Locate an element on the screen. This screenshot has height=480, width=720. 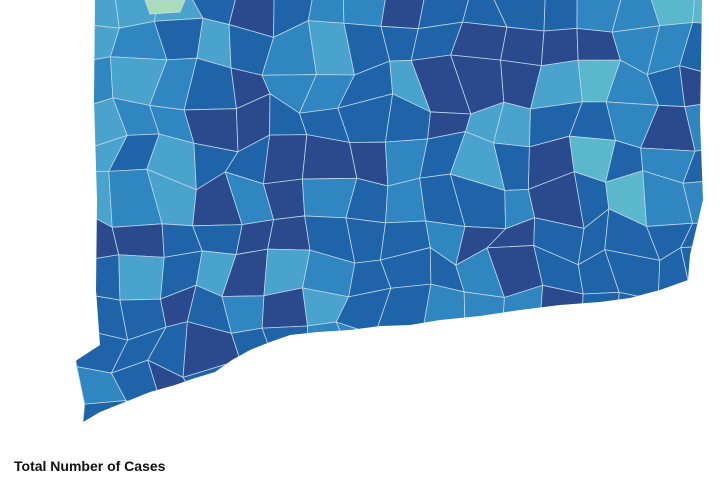
map-caption: Total Number of Cases is located at coordinates (90, 466).